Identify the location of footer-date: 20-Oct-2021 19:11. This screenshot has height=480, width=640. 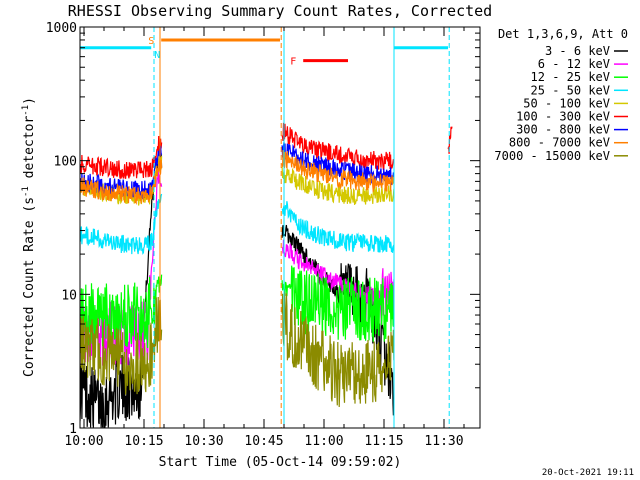
(588, 473).